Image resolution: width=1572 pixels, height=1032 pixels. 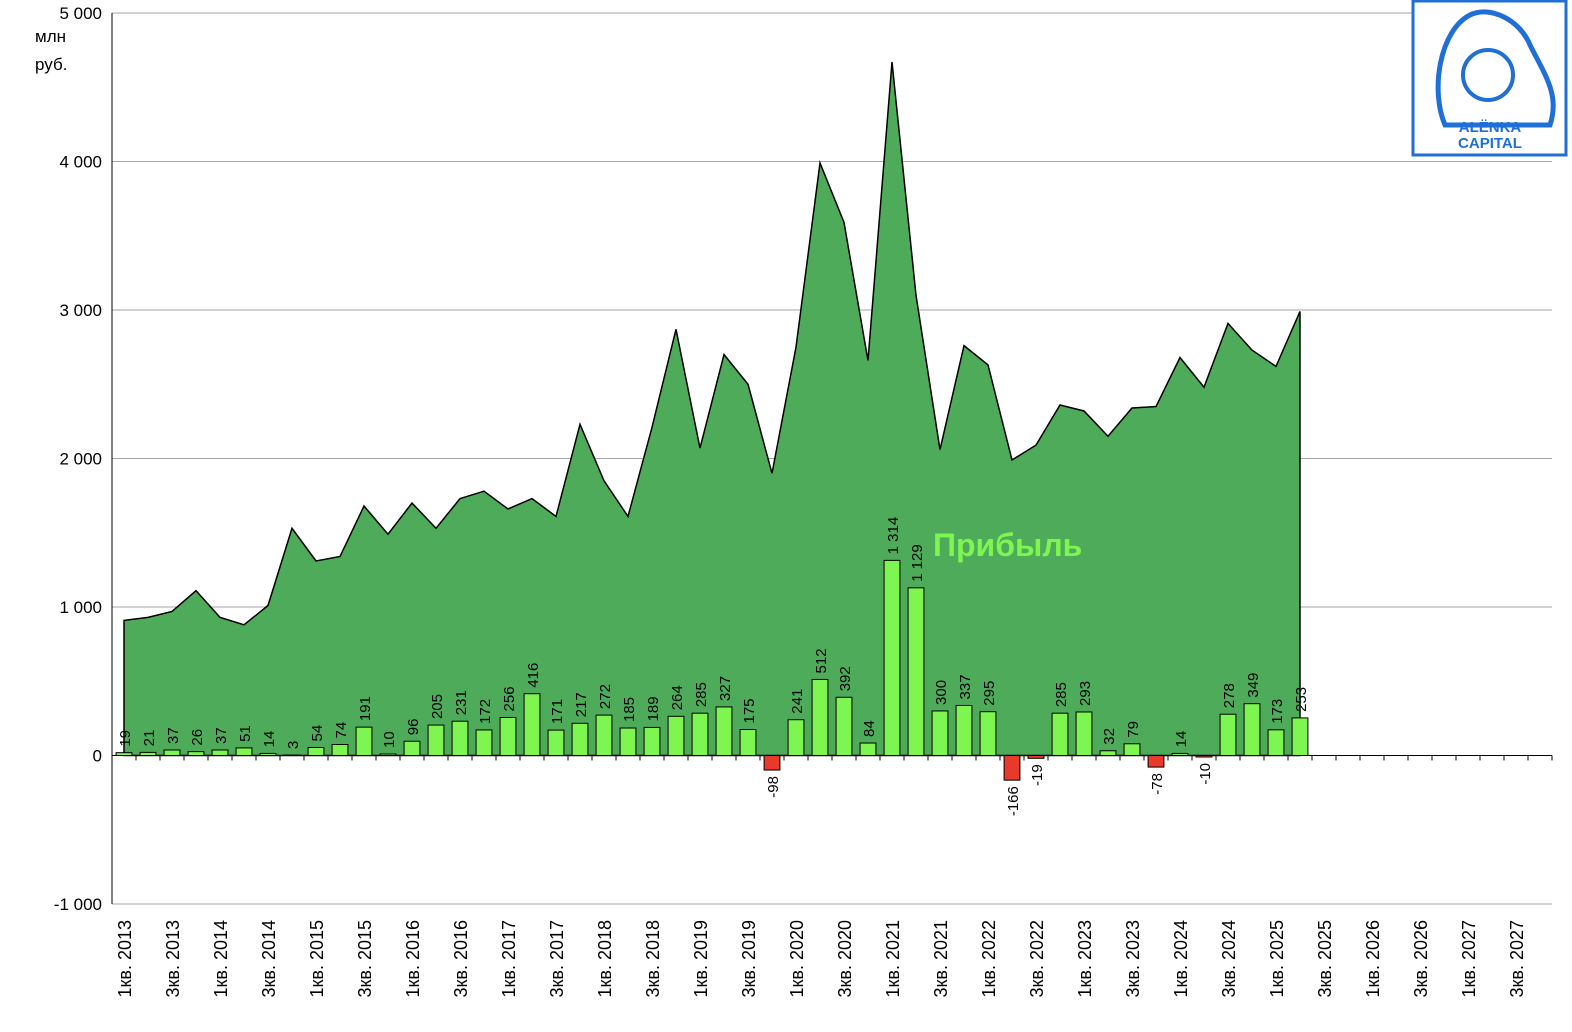 What do you see at coordinates (413, 727) in the screenshot?
I see `data-label: 96` at bounding box center [413, 727].